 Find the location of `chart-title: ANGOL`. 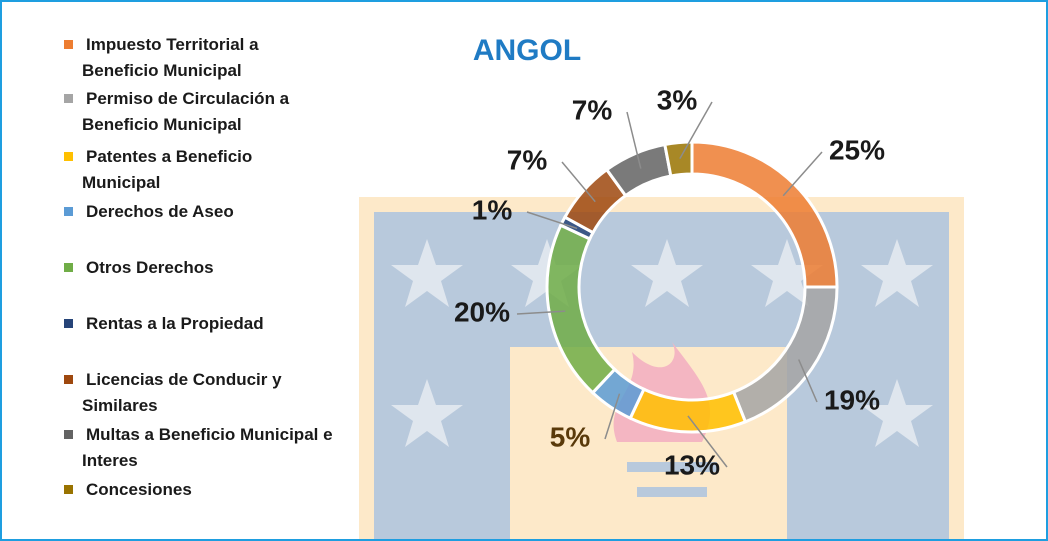

chart-title: ANGOL is located at coordinates (527, 50).